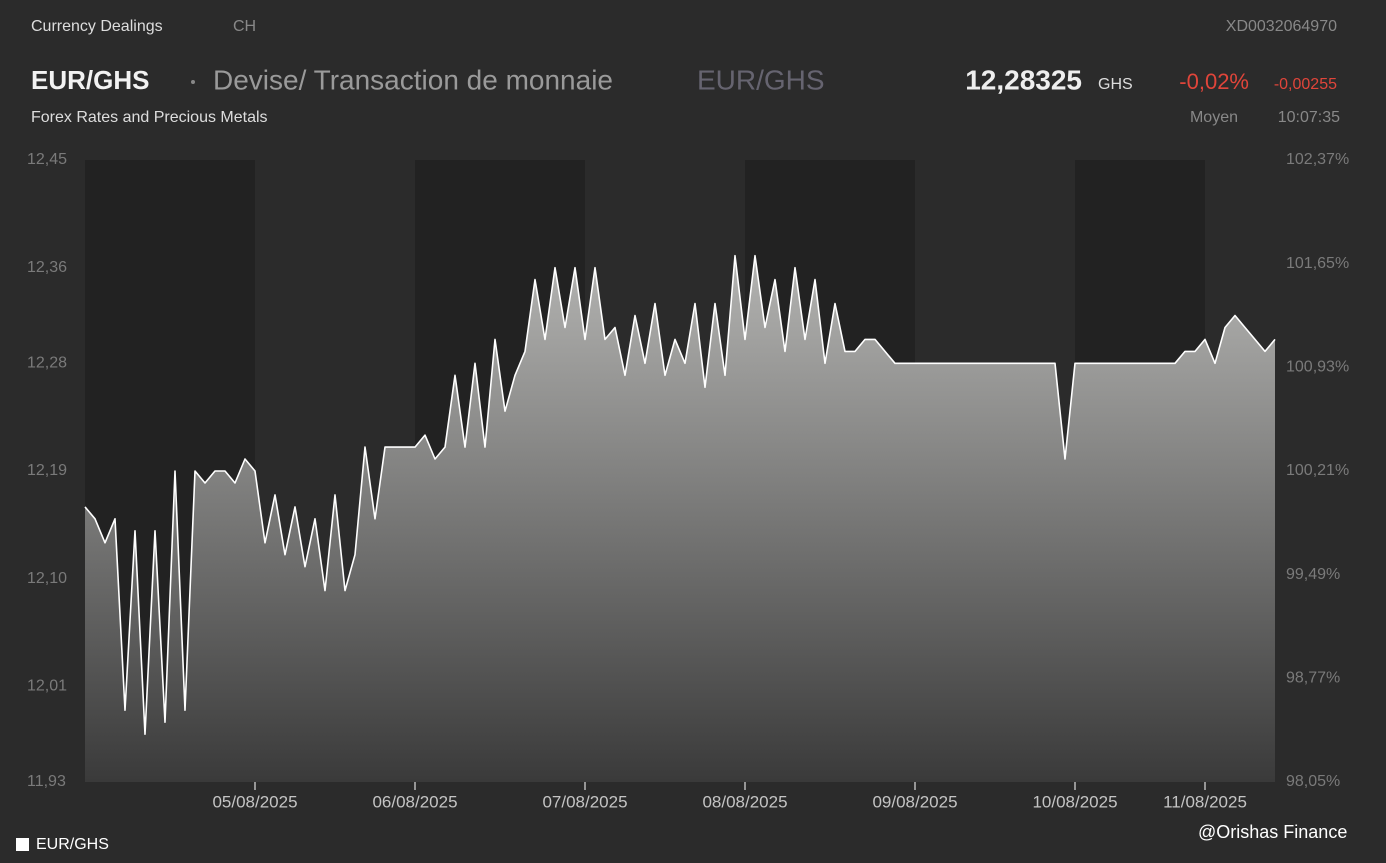 The height and width of the screenshot is (863, 1386). I want to click on y-tick-label: 12,01, so click(47, 686).